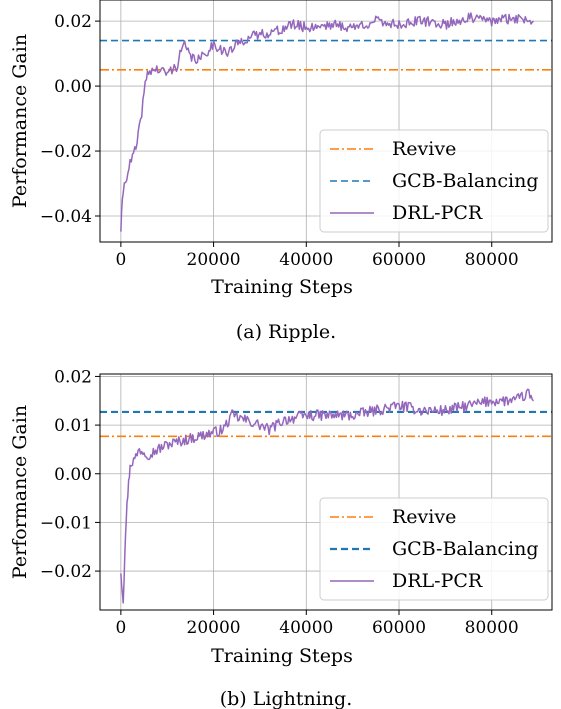 The height and width of the screenshot is (709, 561). I want to click on y-tick-label: −0.04, so click(66, 217).